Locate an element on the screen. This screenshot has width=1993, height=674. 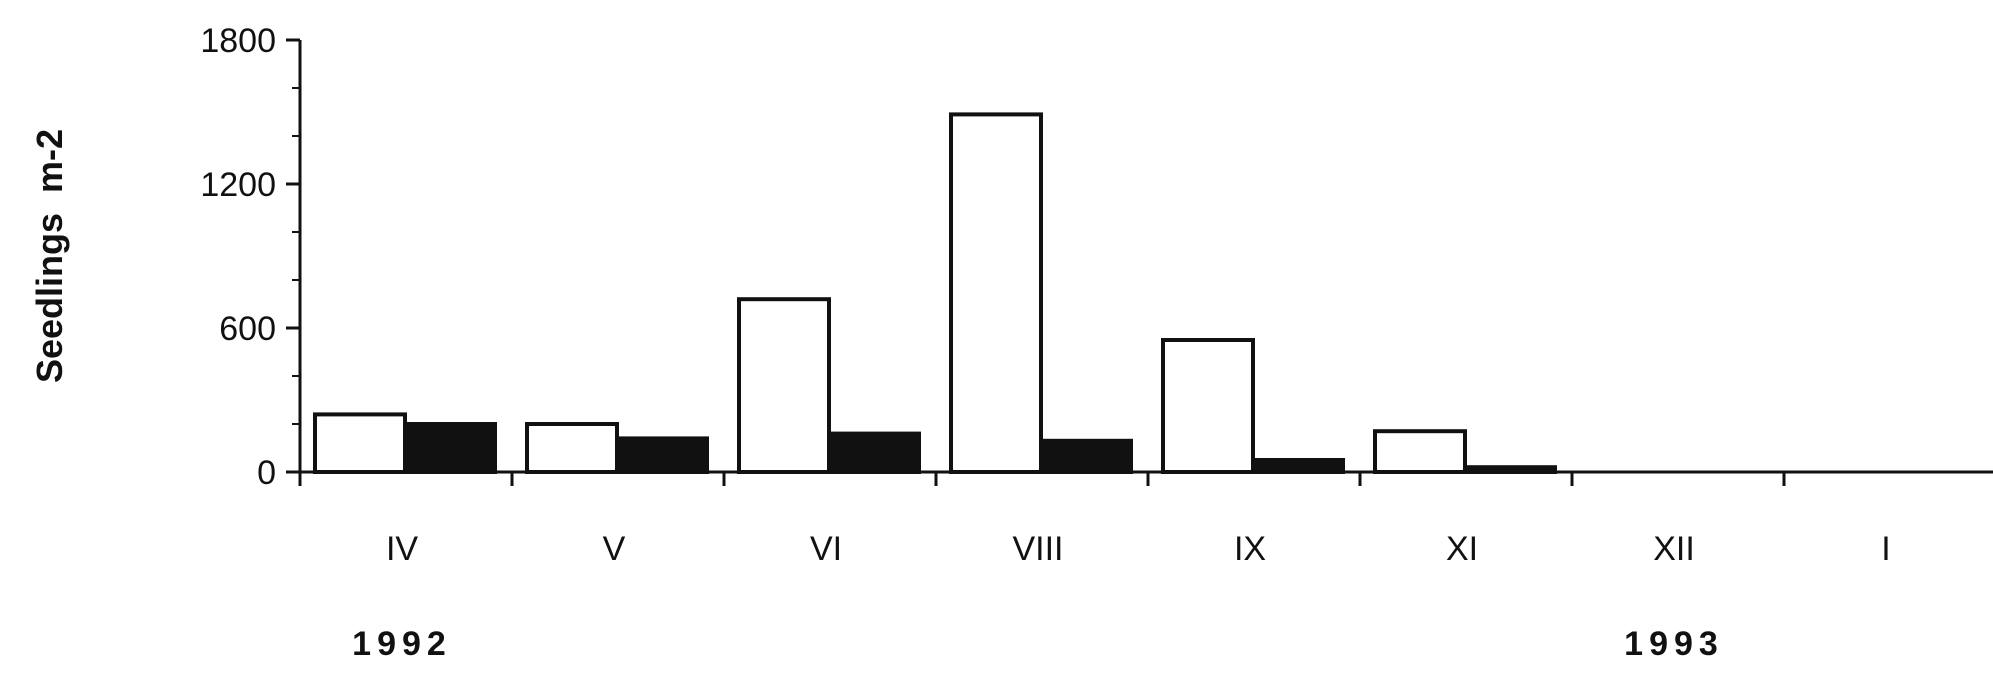
year-label: 1992 is located at coordinates (402, 644).